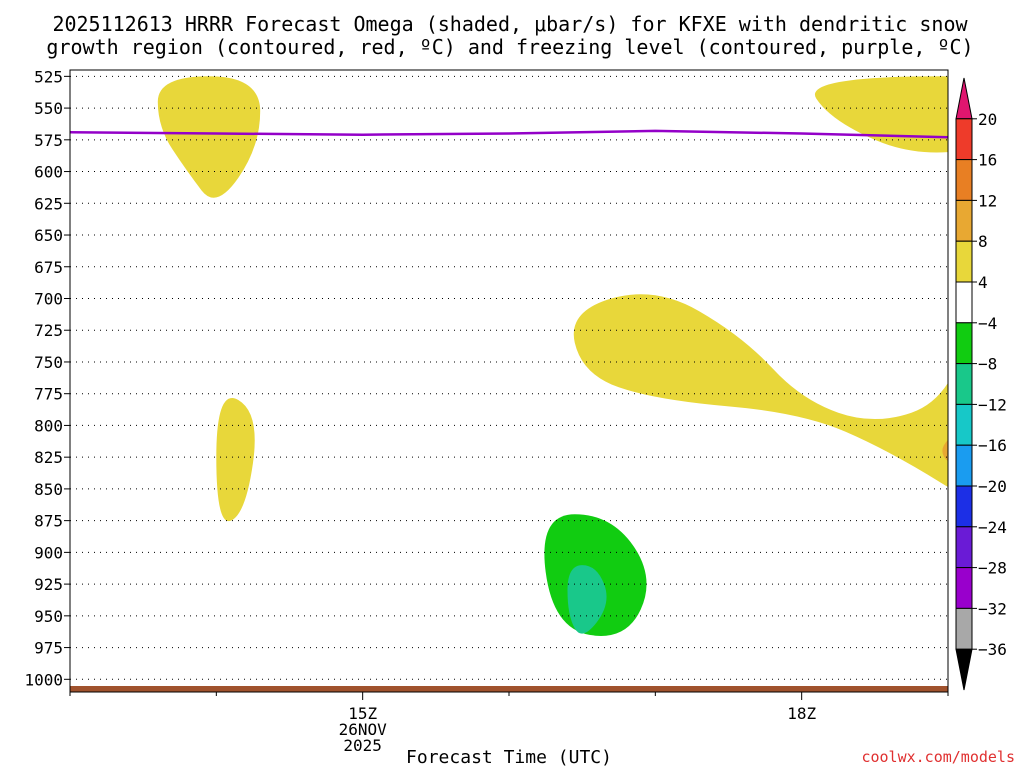 The width and height of the screenshot is (1024, 768). I want to click on freezing-level-contour, so click(509, 134).